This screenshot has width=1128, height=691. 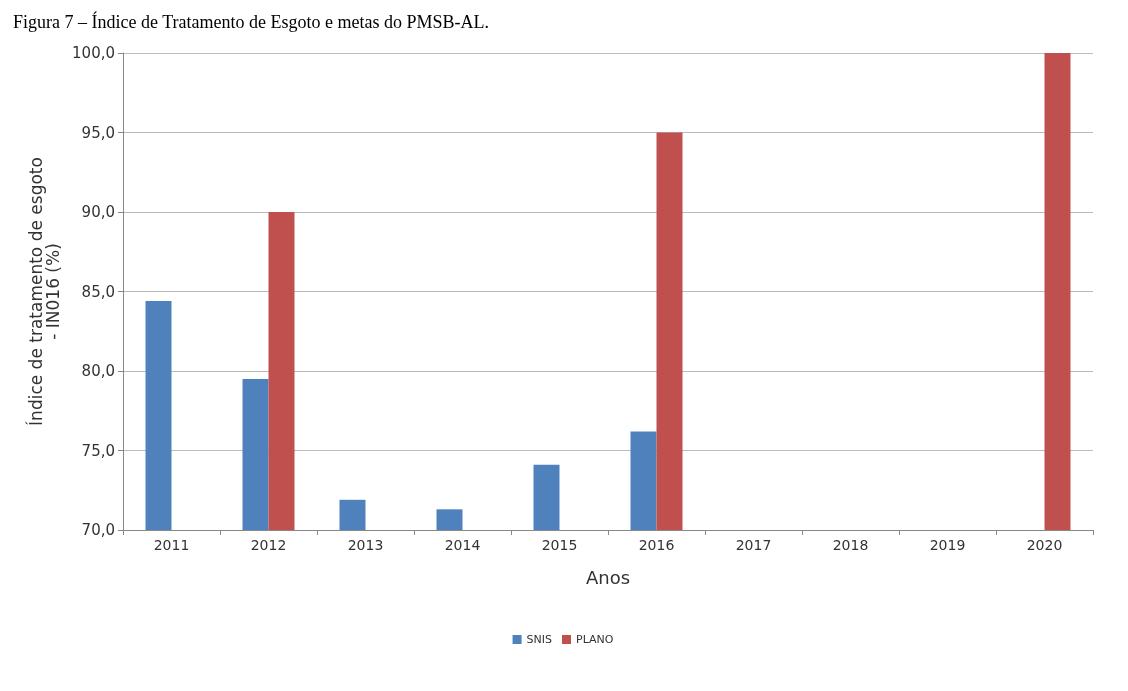 What do you see at coordinates (850, 545) in the screenshot?
I see `x-tick-label: 2018` at bounding box center [850, 545].